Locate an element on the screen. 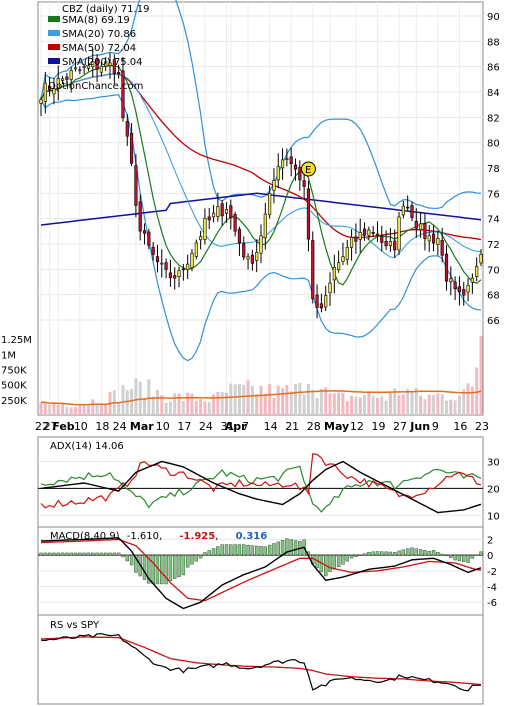  macd-tick-label: -4 is located at coordinates (492, 588).